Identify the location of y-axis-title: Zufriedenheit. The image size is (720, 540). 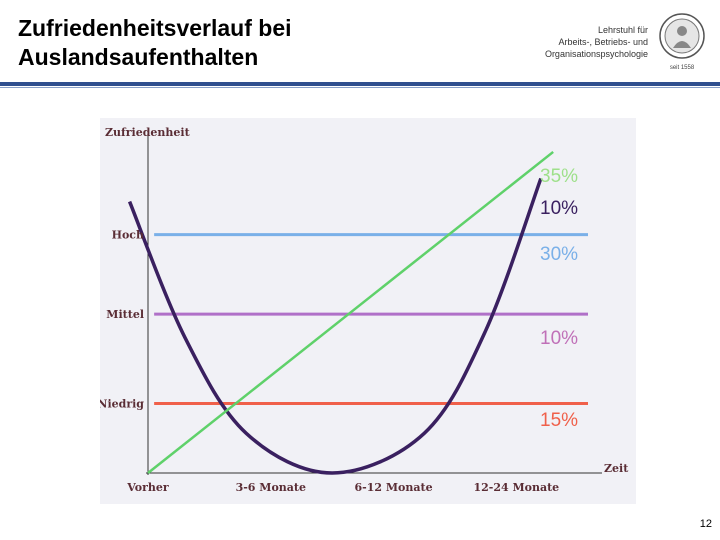
(148, 132).